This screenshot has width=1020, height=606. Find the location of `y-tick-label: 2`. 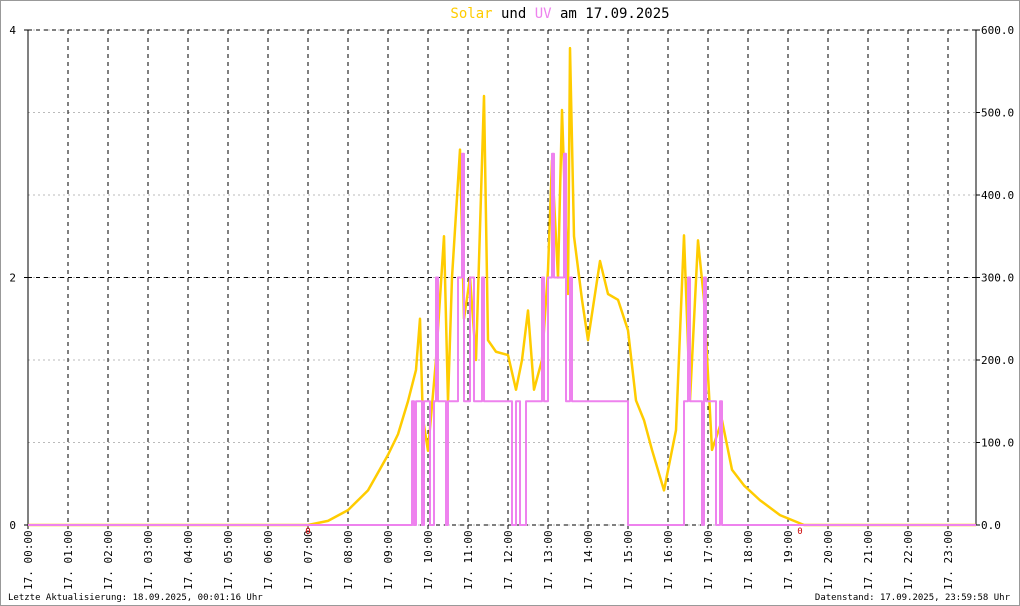

y-tick-label: 2 is located at coordinates (12, 278).